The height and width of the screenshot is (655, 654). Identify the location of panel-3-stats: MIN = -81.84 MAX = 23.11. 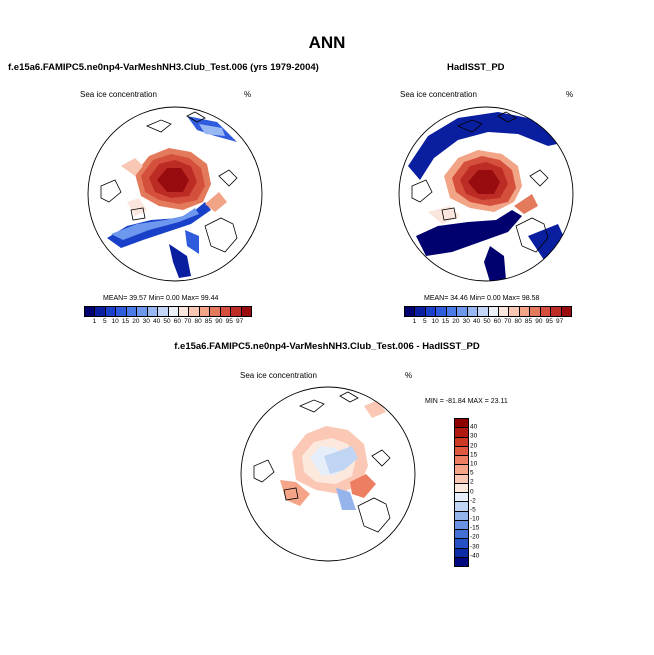
(466, 401).